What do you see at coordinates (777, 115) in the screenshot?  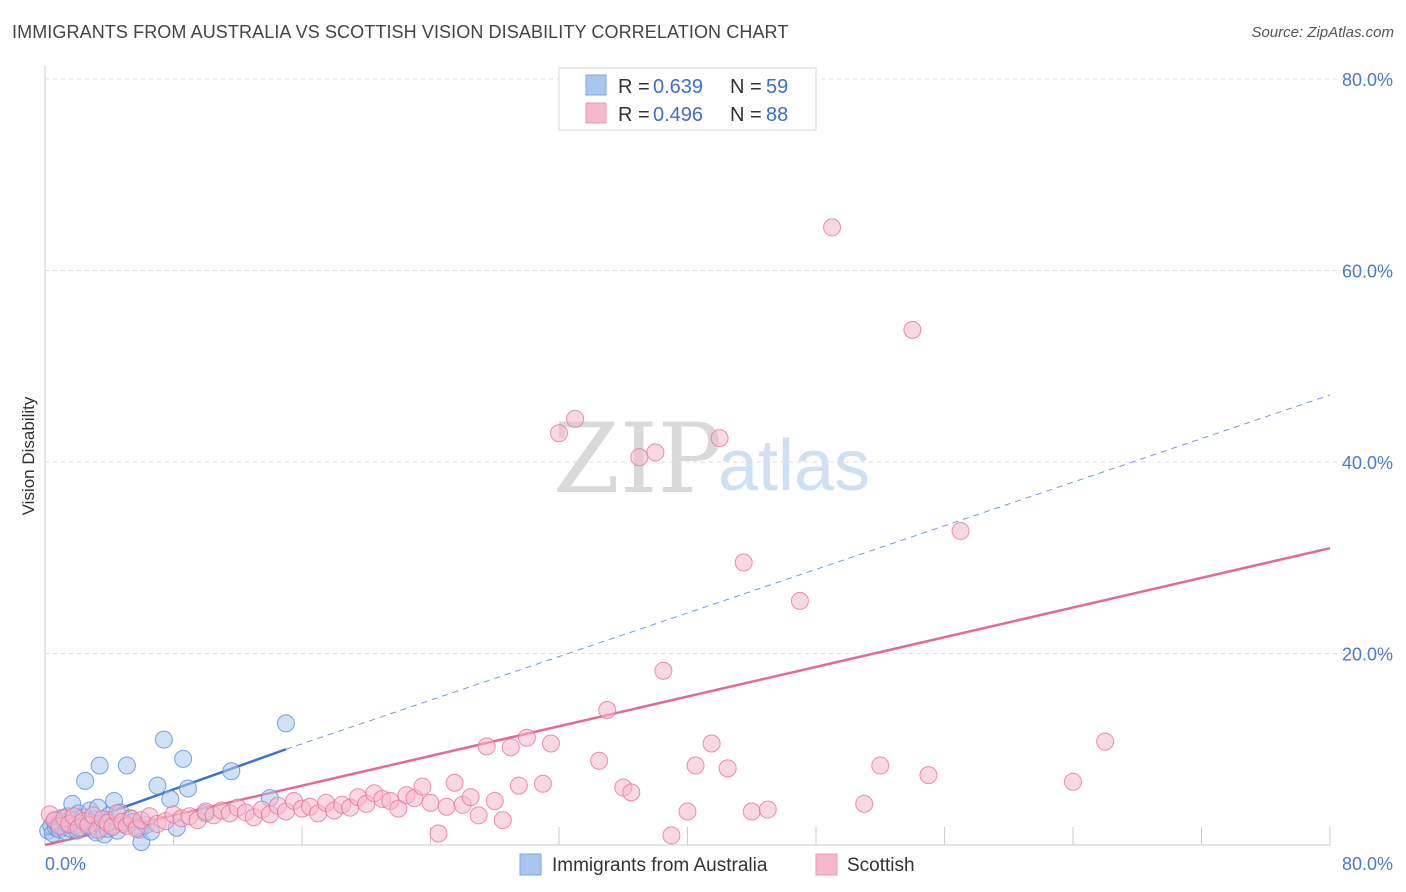 I see `legend-n-value-scottish: 88` at bounding box center [777, 115].